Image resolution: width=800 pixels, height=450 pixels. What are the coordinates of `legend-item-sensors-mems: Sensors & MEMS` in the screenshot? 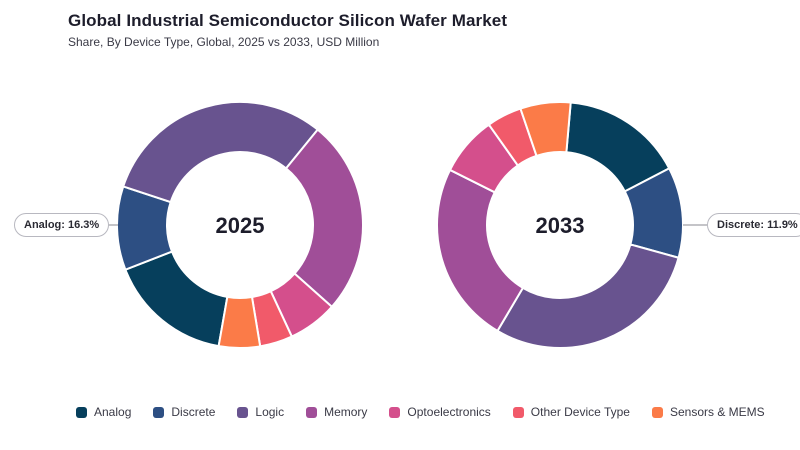 It's located at (708, 412).